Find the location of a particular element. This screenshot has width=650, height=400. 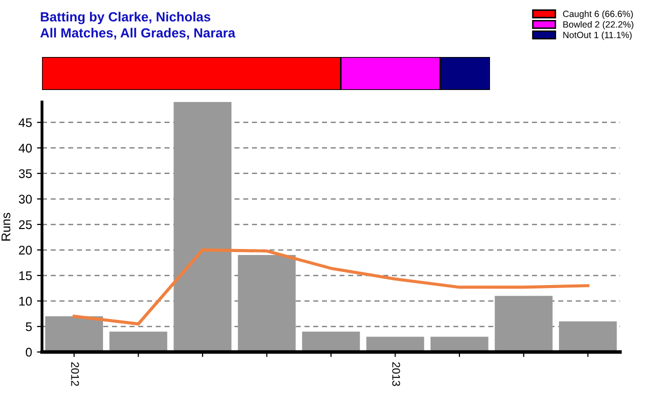

chart-title: Batting by Clarke, Nicholas is located at coordinates (125, 18).